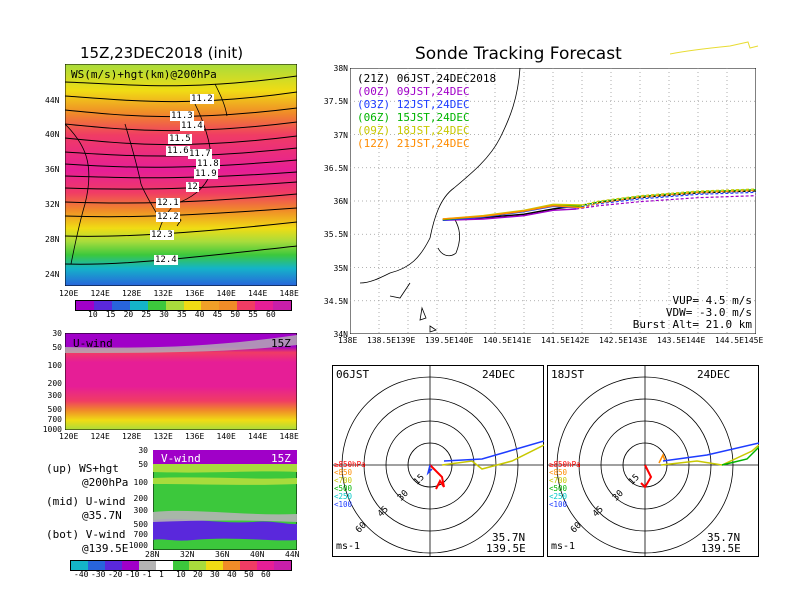  Describe the element at coordinates (335, 301) in the screenshot. I see `track-lat-tick: 34.5N` at that location.